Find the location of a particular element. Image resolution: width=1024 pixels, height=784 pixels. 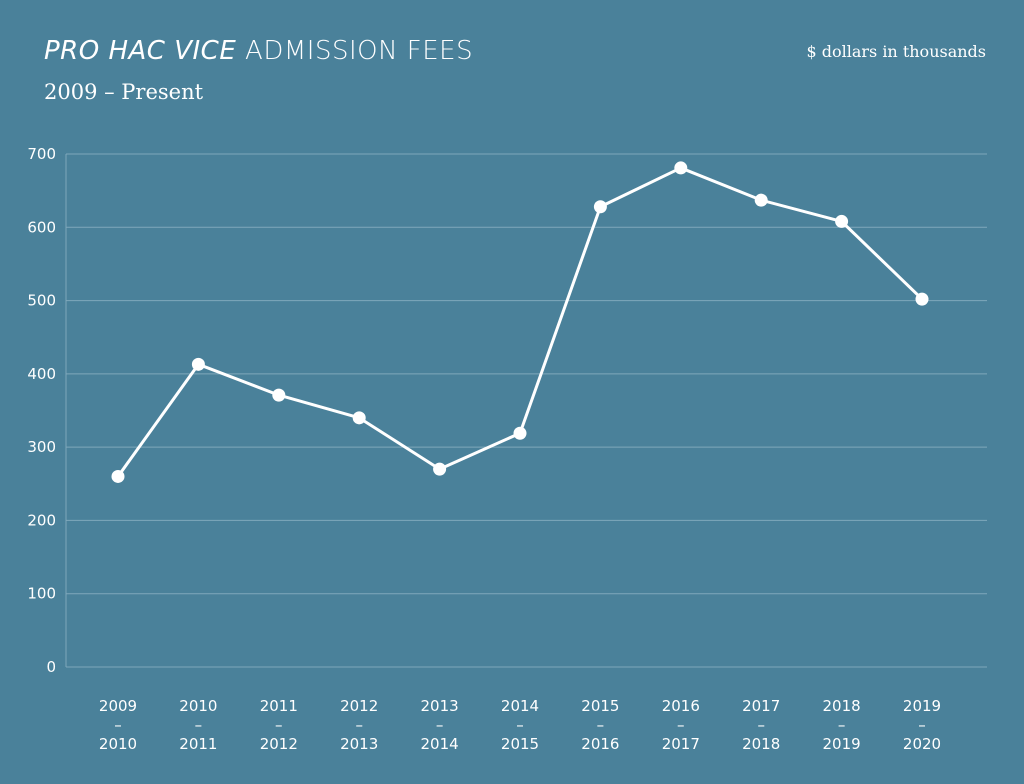

x-tick-label: 2010–2011 is located at coordinates (198, 725).